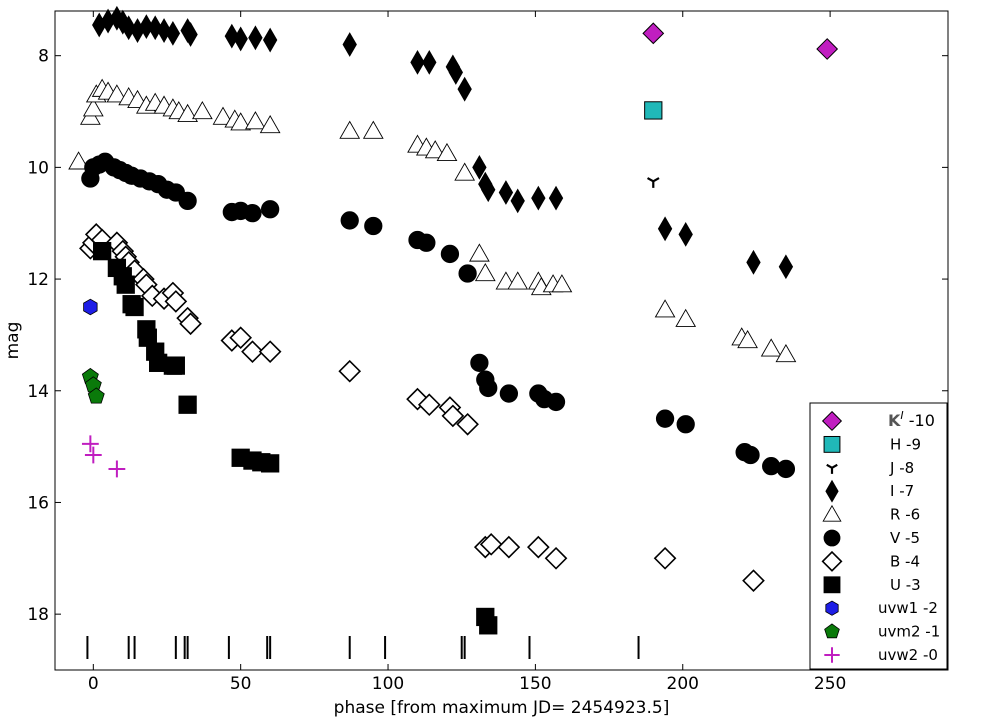  I want to click on x-tick-label: 0, so click(93, 684).